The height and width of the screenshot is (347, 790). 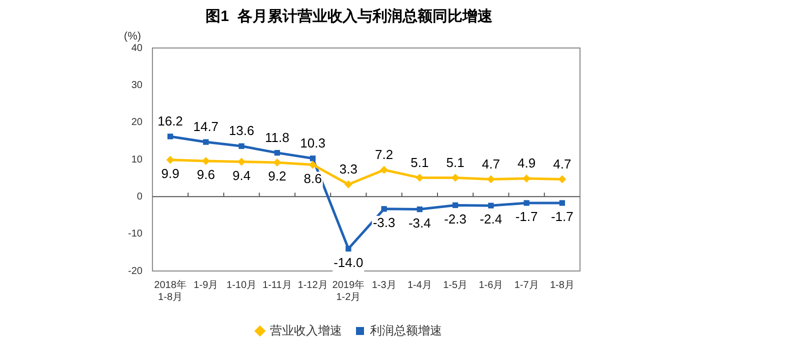 I want to click on y-axis-title: (%), so click(x=133, y=36).